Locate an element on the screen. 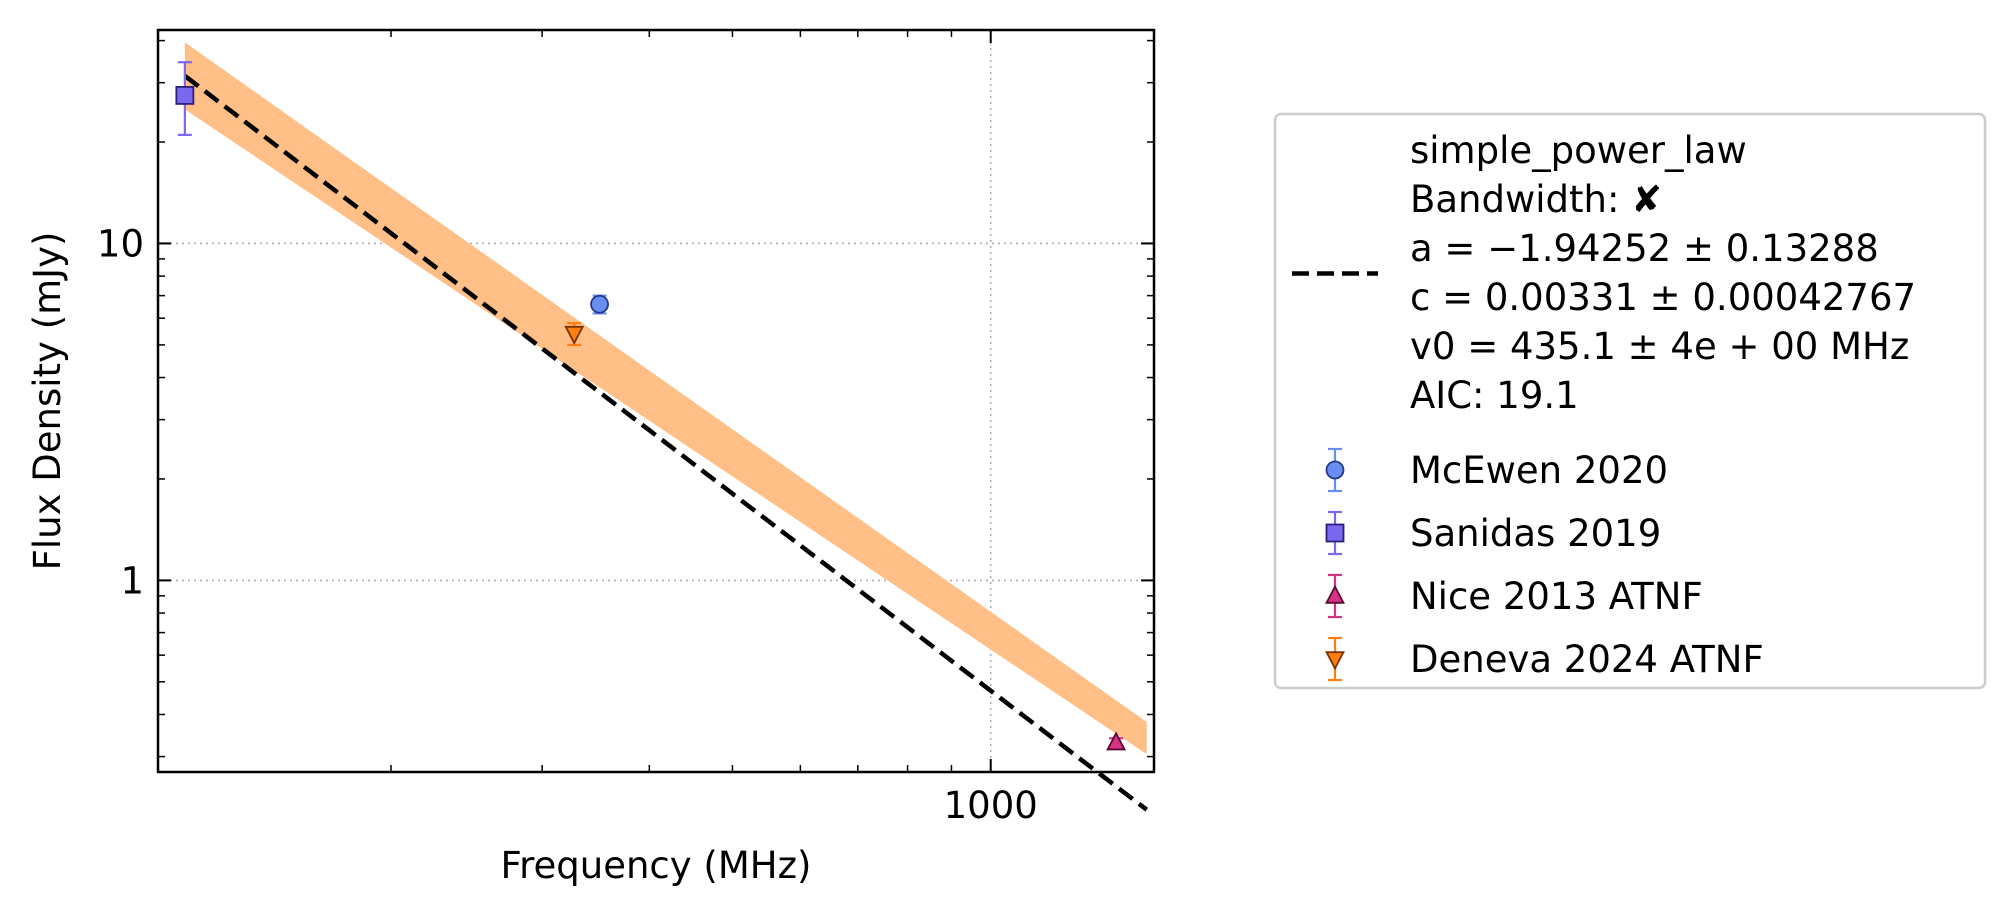 The width and height of the screenshot is (2005, 914). legend-series-label: Nice 2013 ATNF is located at coordinates (1556, 596).